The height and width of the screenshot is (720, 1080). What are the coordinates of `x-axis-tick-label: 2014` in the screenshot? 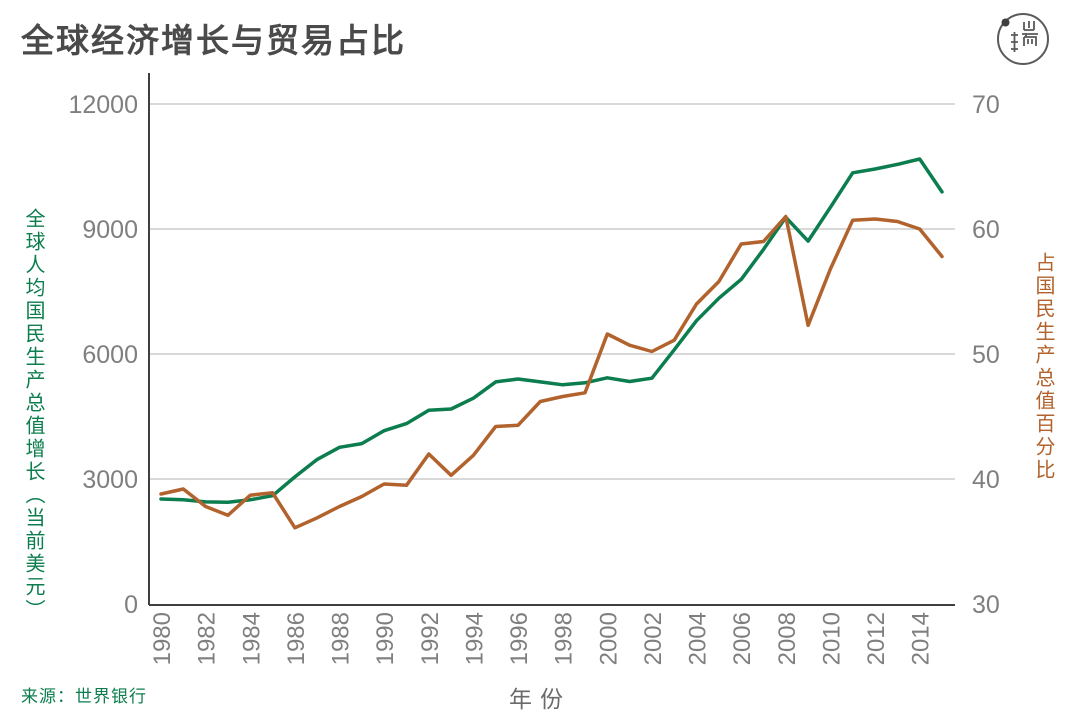 It's located at (921, 638).